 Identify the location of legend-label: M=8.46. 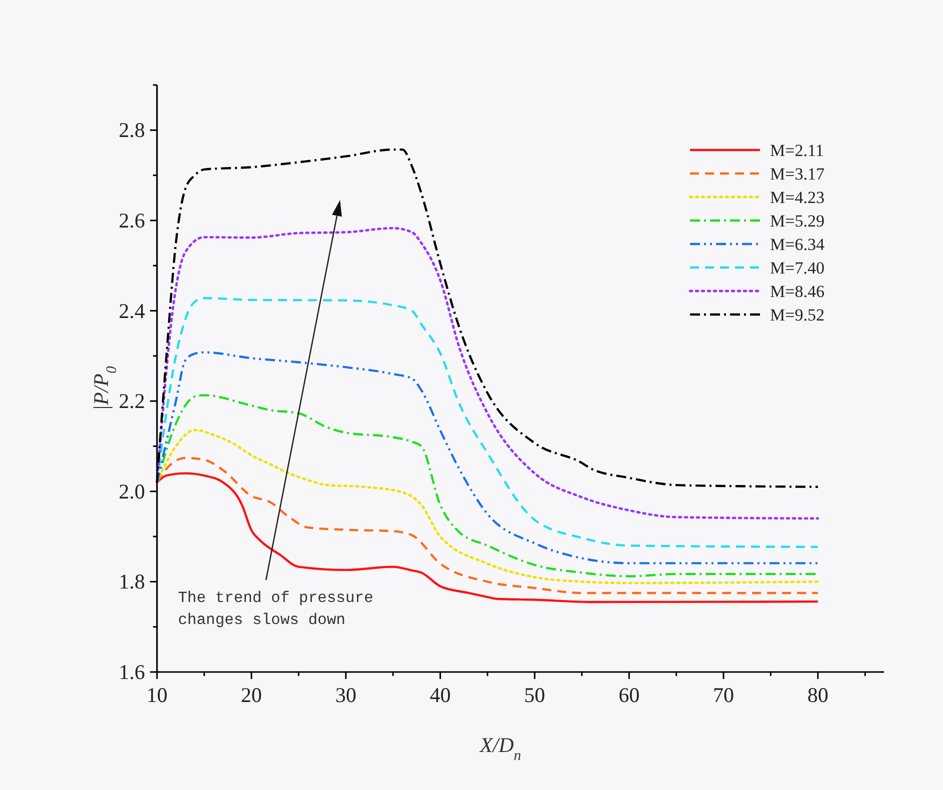
(797, 291).